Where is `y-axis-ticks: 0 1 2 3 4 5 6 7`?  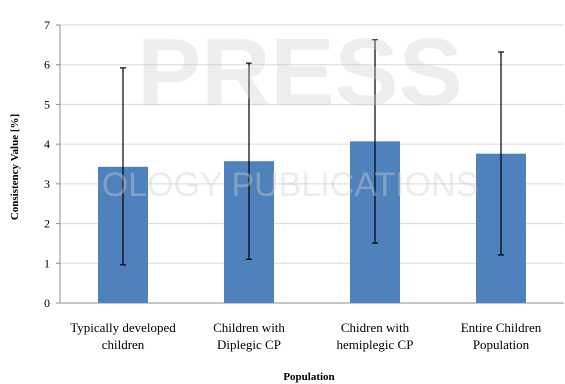
y-axis-ticks: 0 1 2 3 4 5 6 7 is located at coordinates (47, 164).